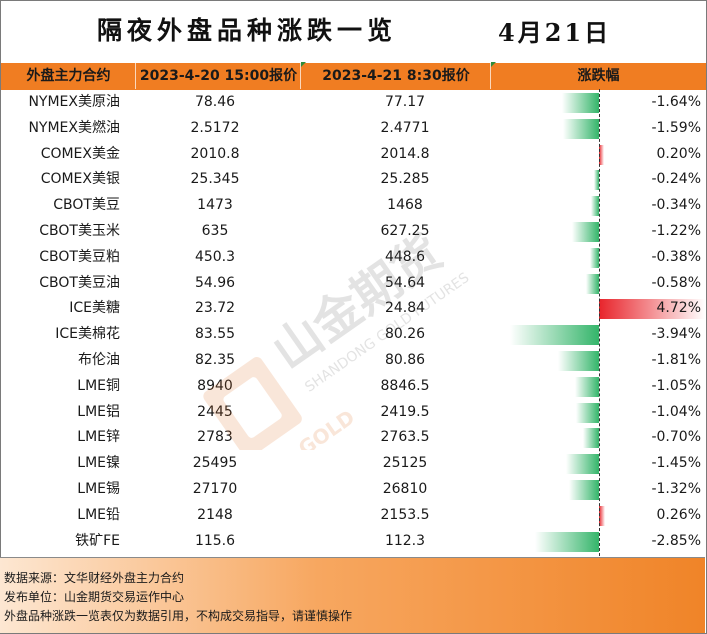 This screenshot has height=634, width=707. I want to click on price-2: 25125, so click(405, 463).